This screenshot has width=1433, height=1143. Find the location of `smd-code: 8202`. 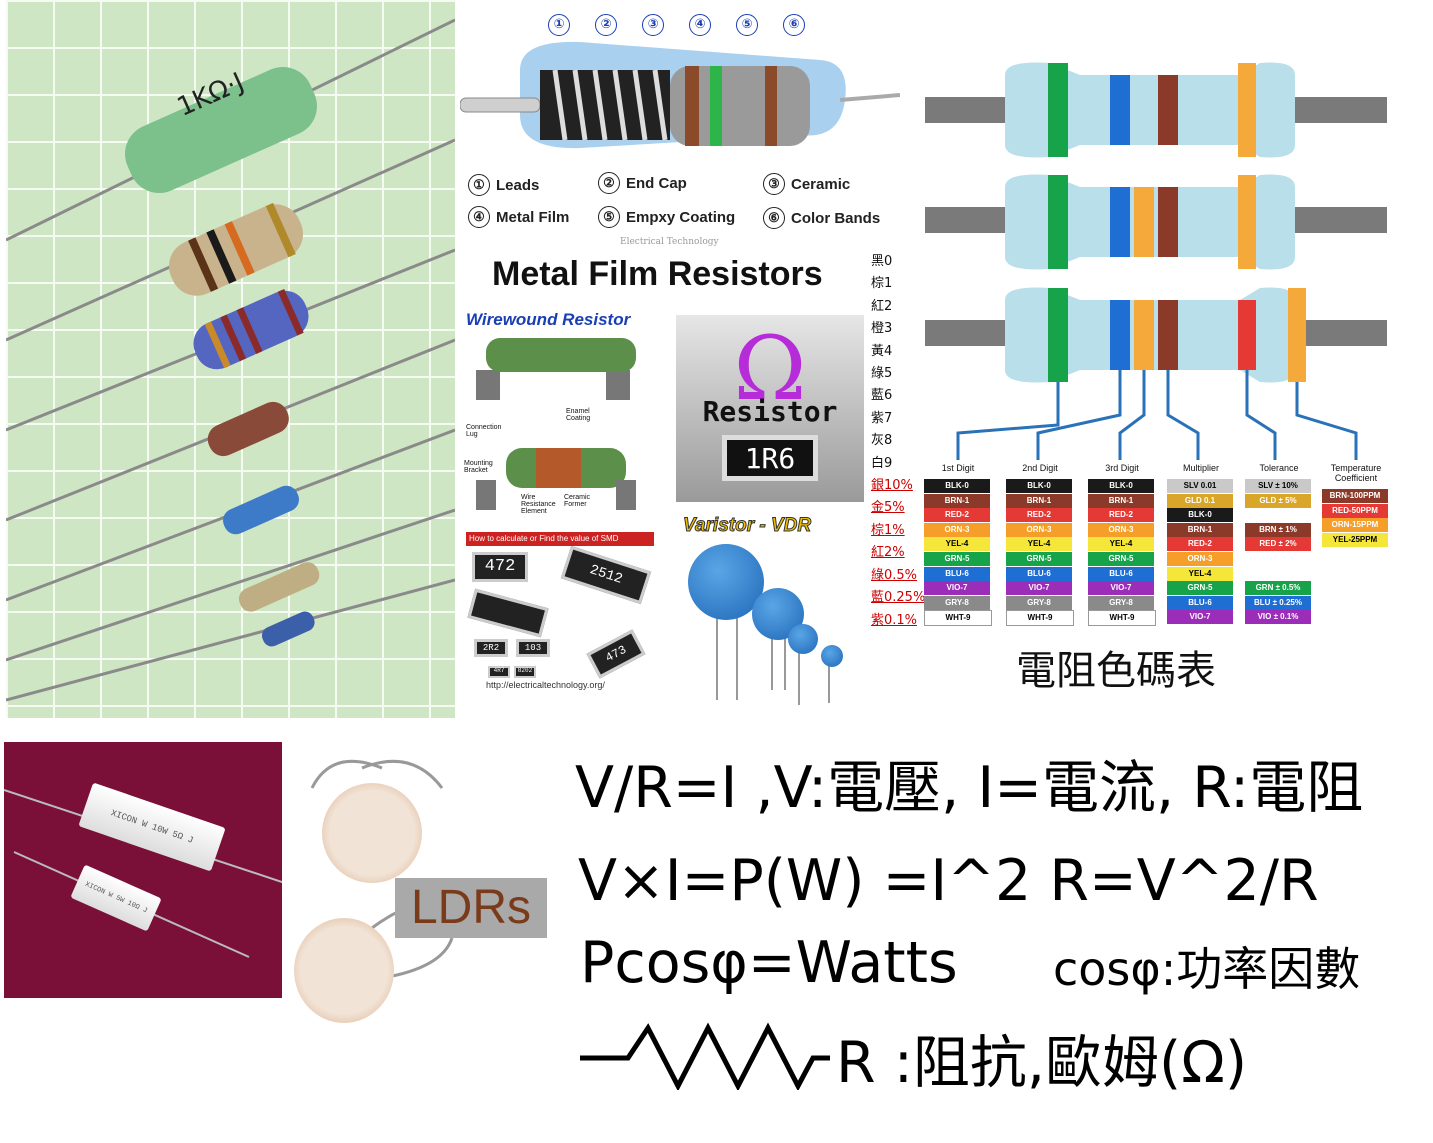

smd-code: 8202 is located at coordinates (525, 672).